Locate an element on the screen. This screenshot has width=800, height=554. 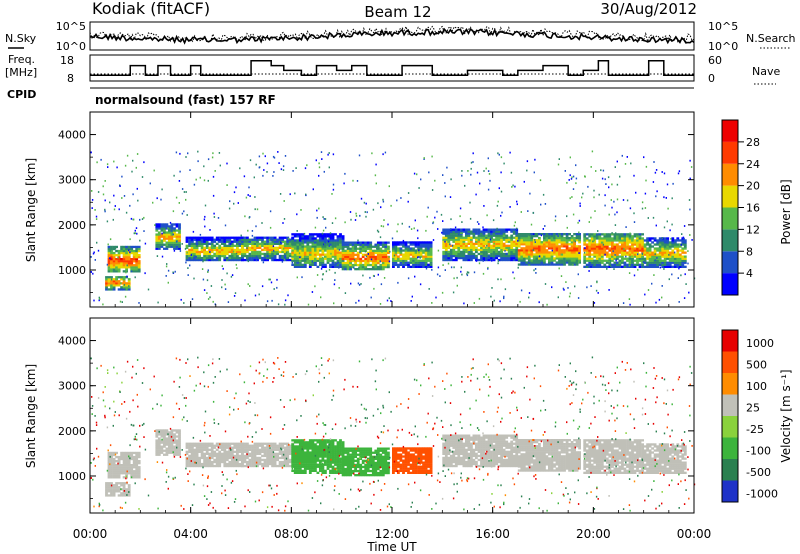
date-title: 30/Aug/2012 is located at coordinates (648, 9).